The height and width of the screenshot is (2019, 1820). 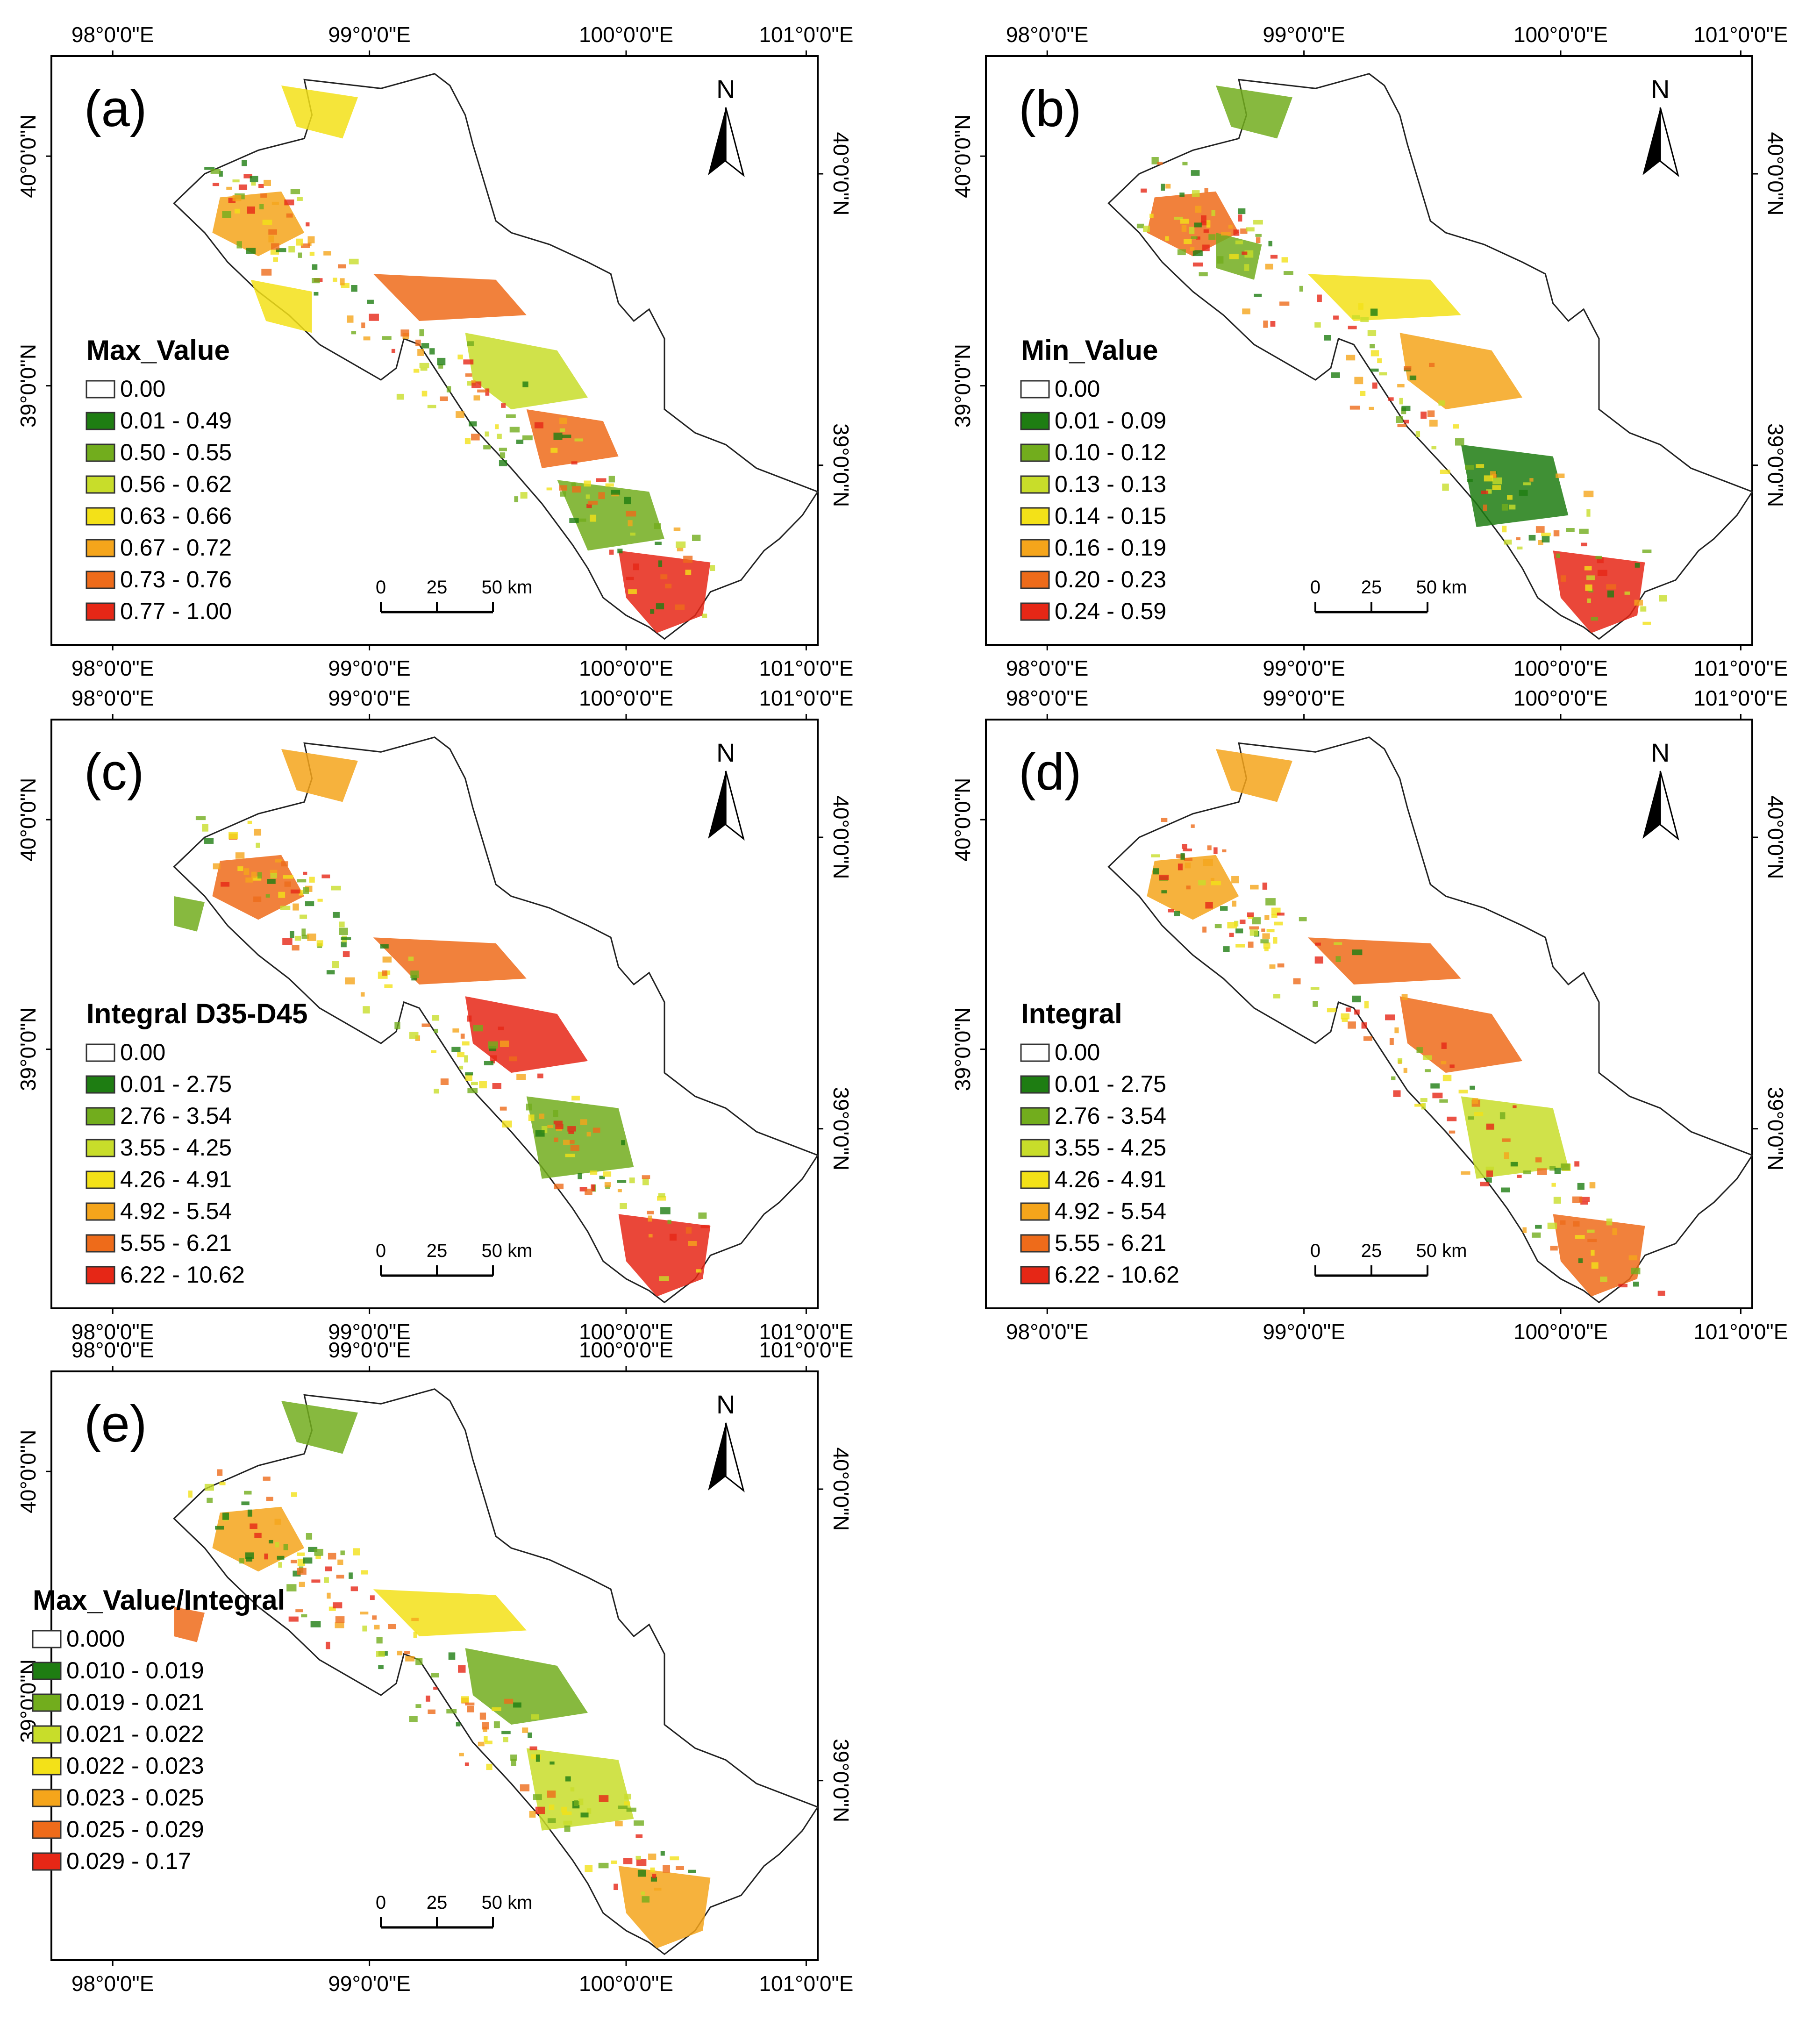 I want to click on legend-item-label: 0.010 - 0.019, so click(x=135, y=1670).